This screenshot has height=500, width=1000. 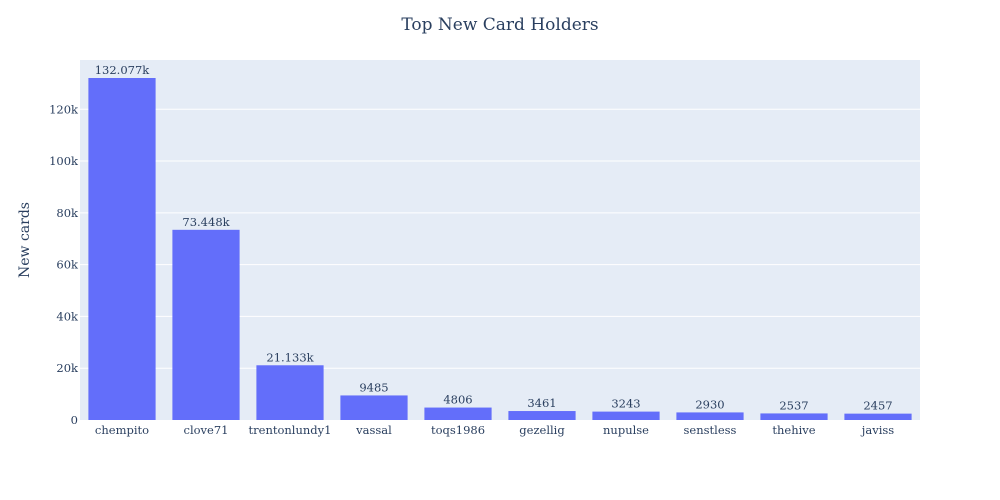 I want to click on y-axis-label: New cards, so click(x=25, y=240).